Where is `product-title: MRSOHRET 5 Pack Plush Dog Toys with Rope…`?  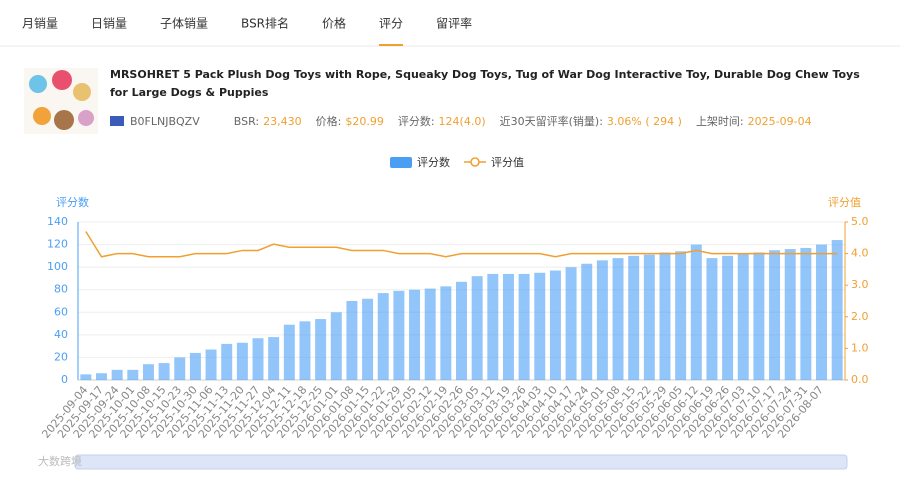 product-title: MRSOHRET 5 Pack Plush Dog Toys with Rope… is located at coordinates (485, 83).